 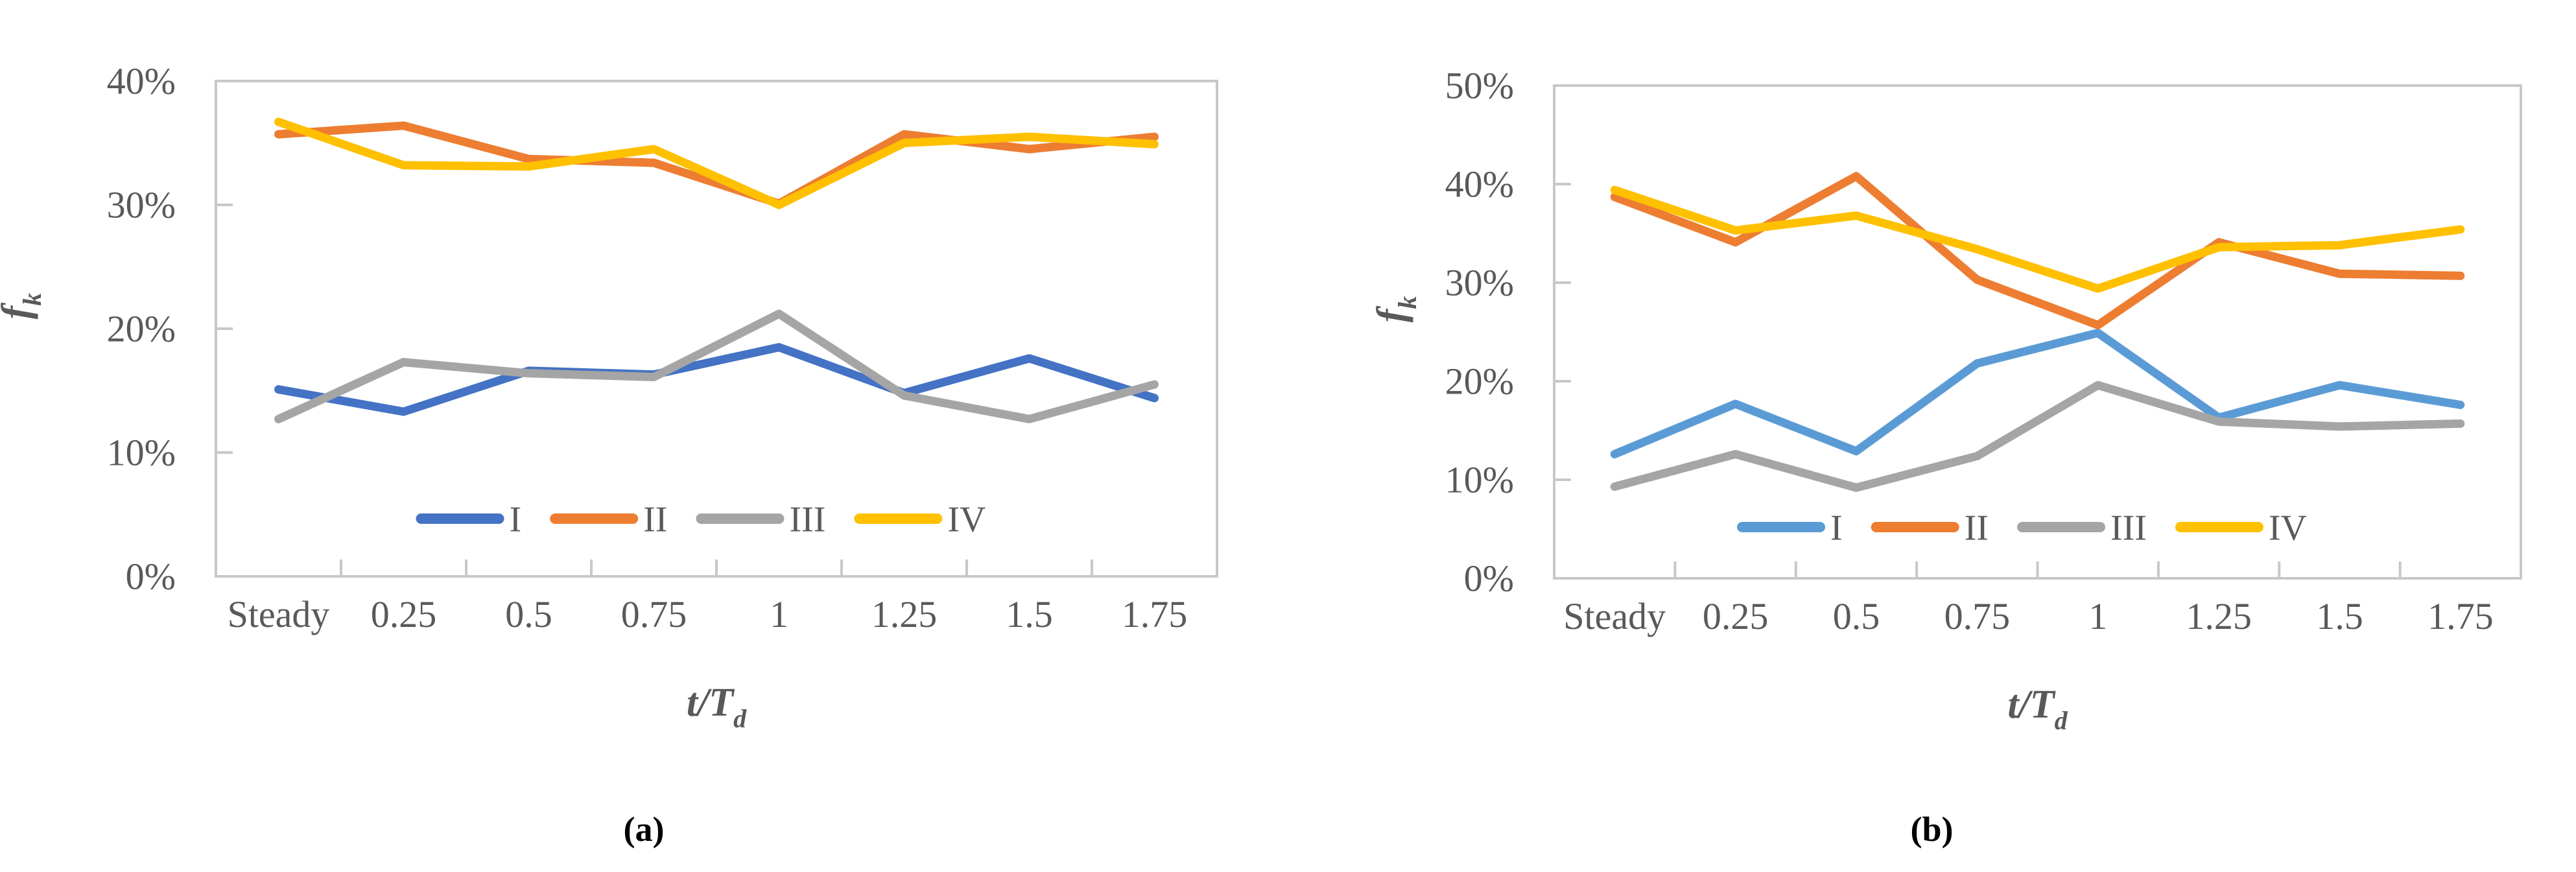 I want to click on caption-a: (a), so click(x=644, y=830).